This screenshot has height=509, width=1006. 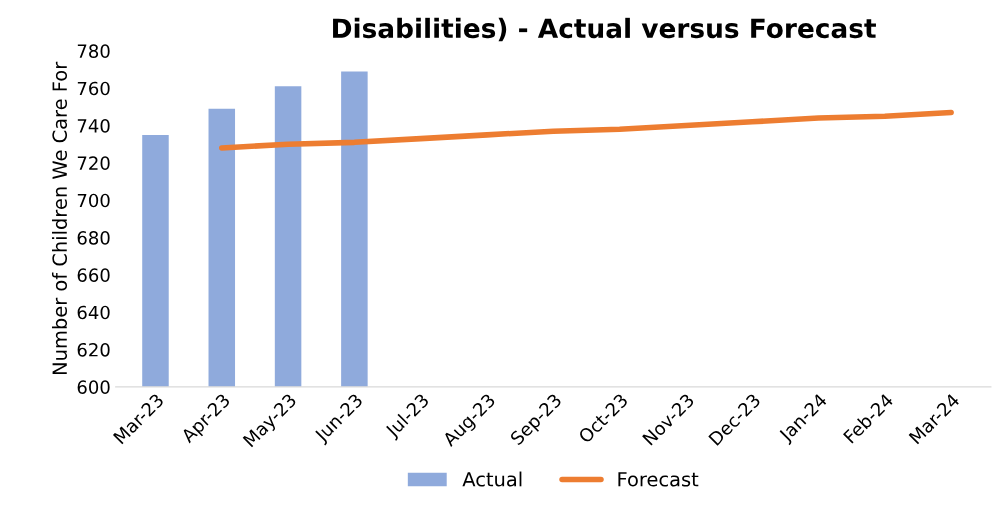 I want to click on y-tick-label: 780, so click(x=93, y=51).